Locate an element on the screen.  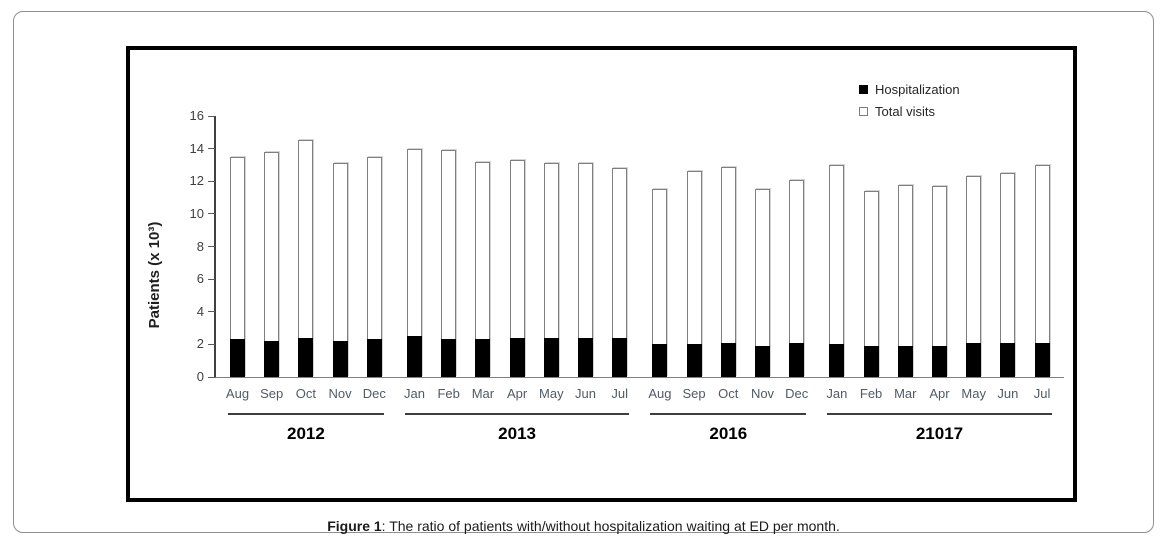
y-axis-tick-label: 10 is located at coordinates (196, 213).